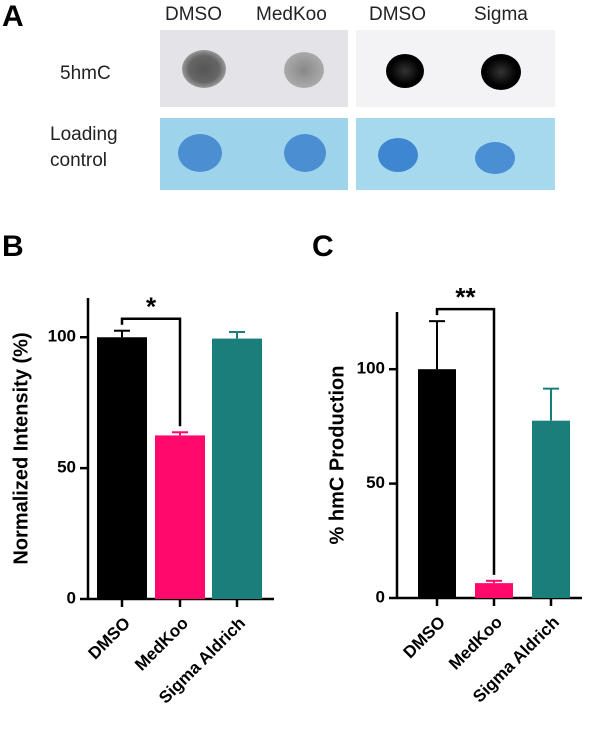 The height and width of the screenshot is (732, 593). I want to click on panel-label: A, so click(13, 16).